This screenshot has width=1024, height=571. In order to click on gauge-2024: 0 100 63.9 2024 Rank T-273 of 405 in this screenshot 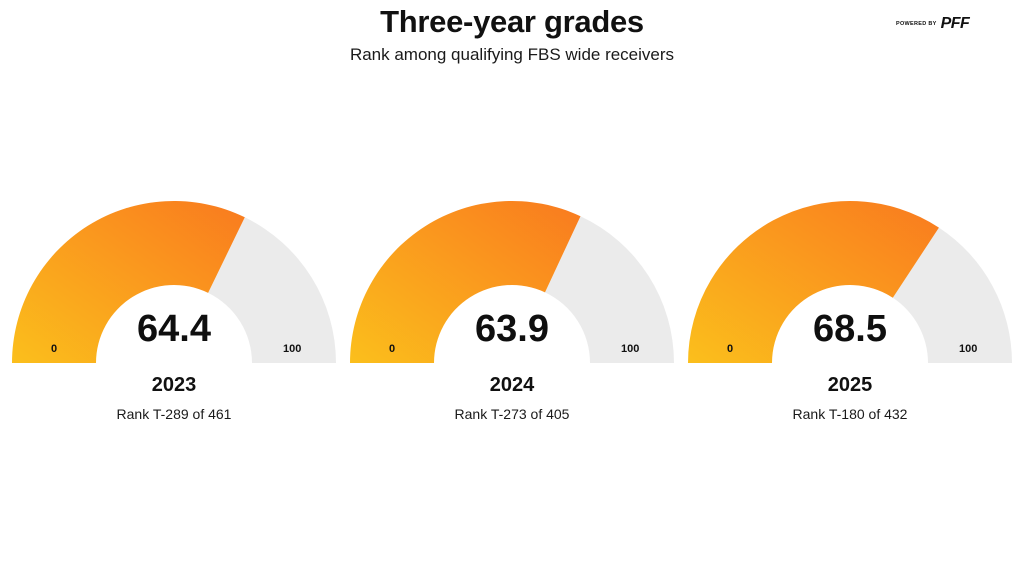, I will do `click(512, 315)`.